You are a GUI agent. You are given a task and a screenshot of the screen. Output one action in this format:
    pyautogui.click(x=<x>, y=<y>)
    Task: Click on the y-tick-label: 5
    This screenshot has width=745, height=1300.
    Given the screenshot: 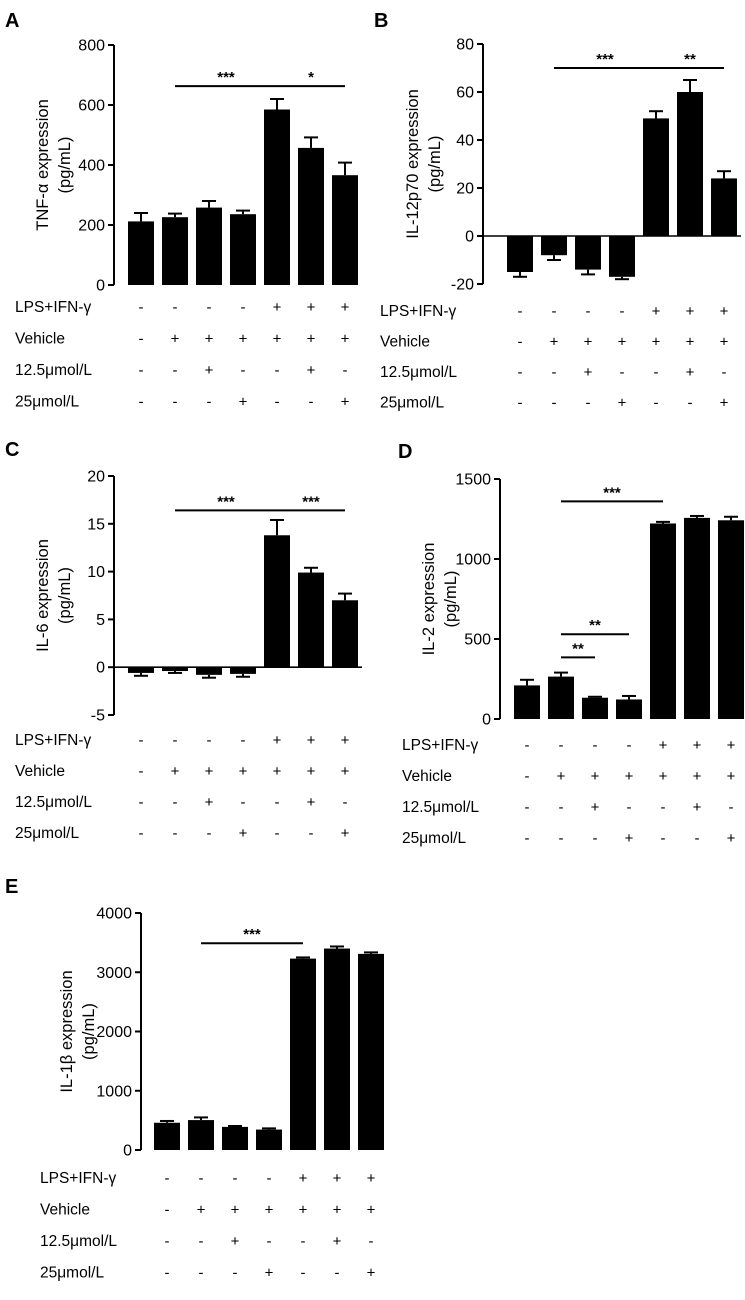 What is the action you would take?
    pyautogui.click(x=100, y=620)
    